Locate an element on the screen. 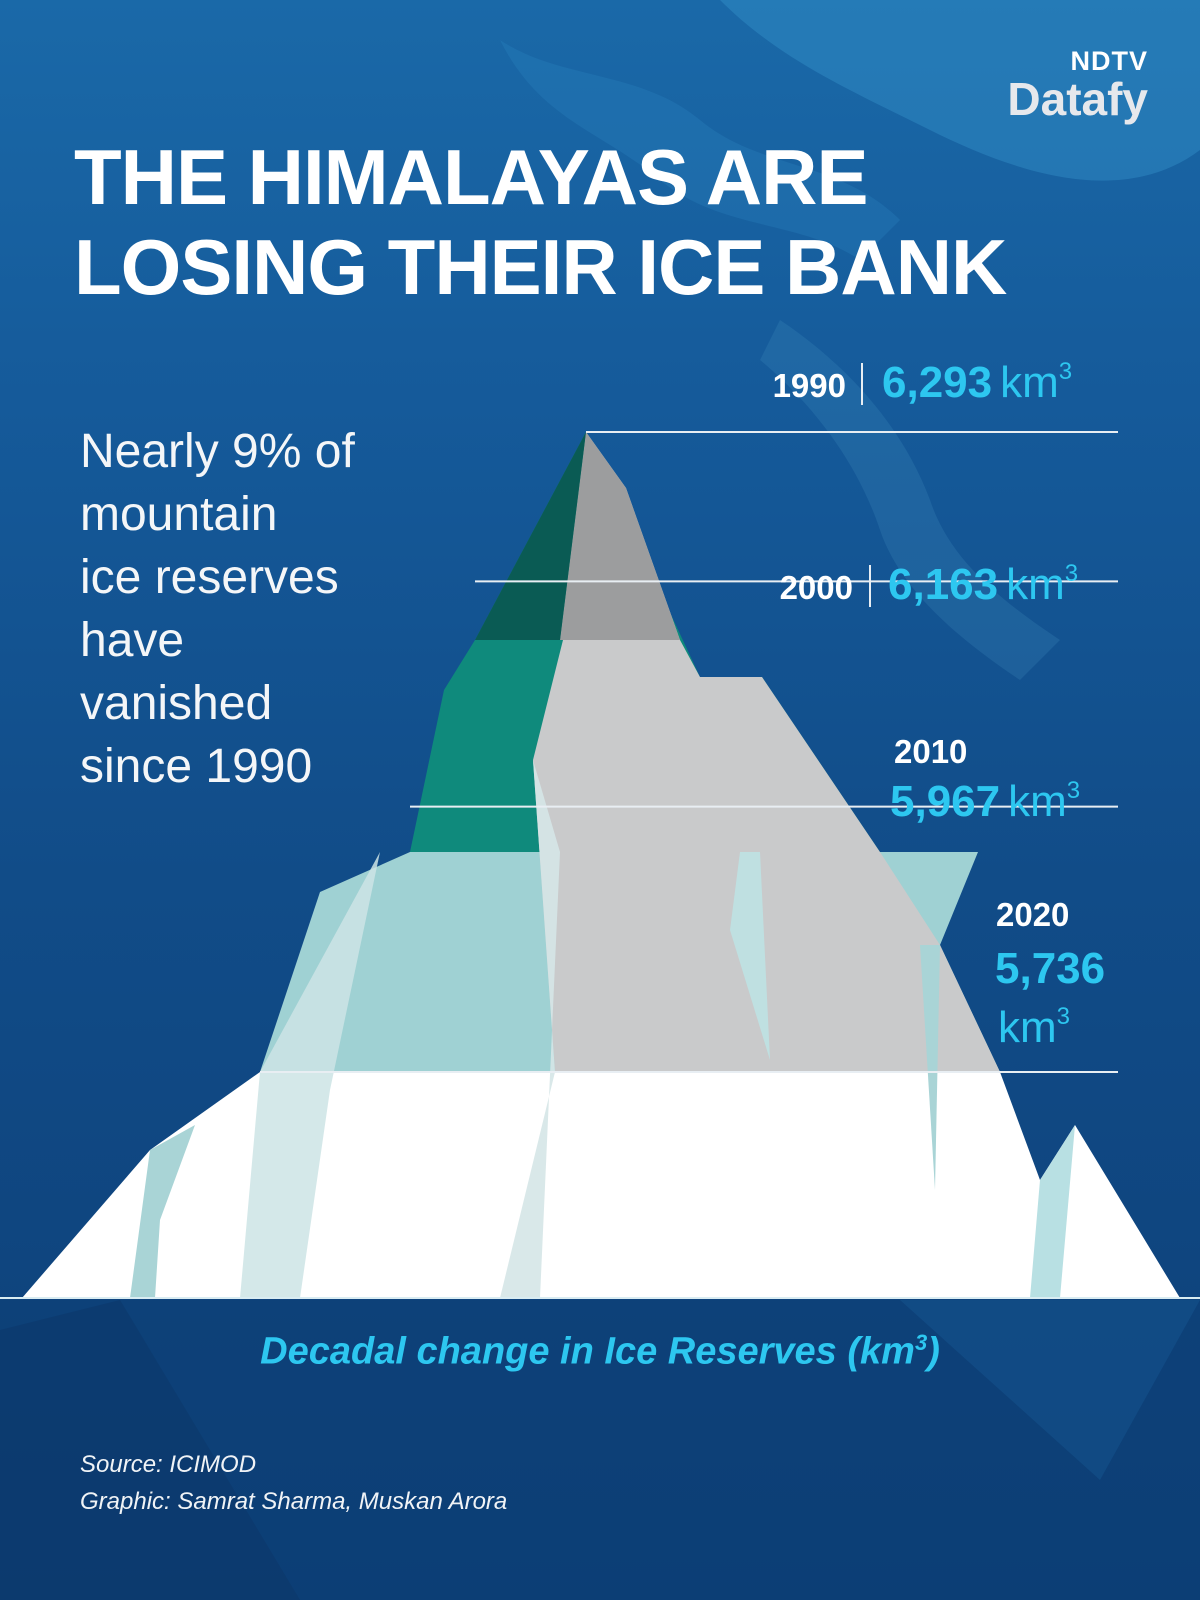  iceberg-grey-top is located at coordinates (620, 536).